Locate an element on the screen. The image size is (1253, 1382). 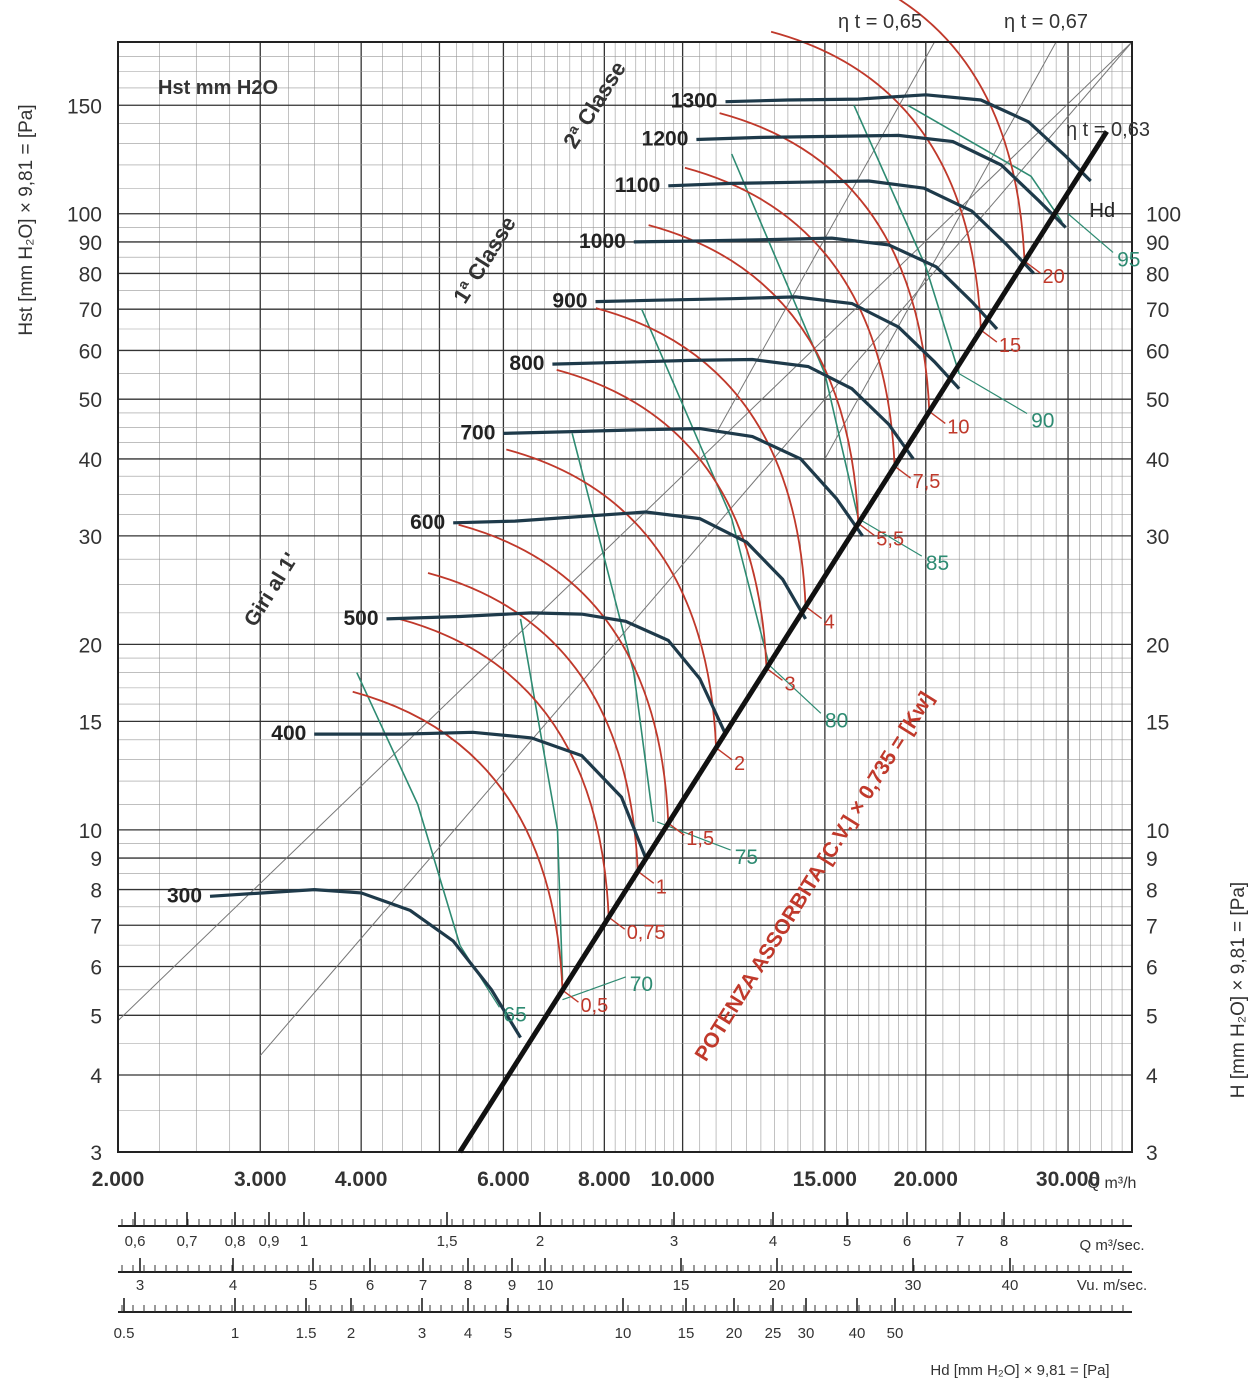
scale-unit-label: Hd [mm H₂O] × 9,81 = [Pa] is located at coordinates (1019, 1370).